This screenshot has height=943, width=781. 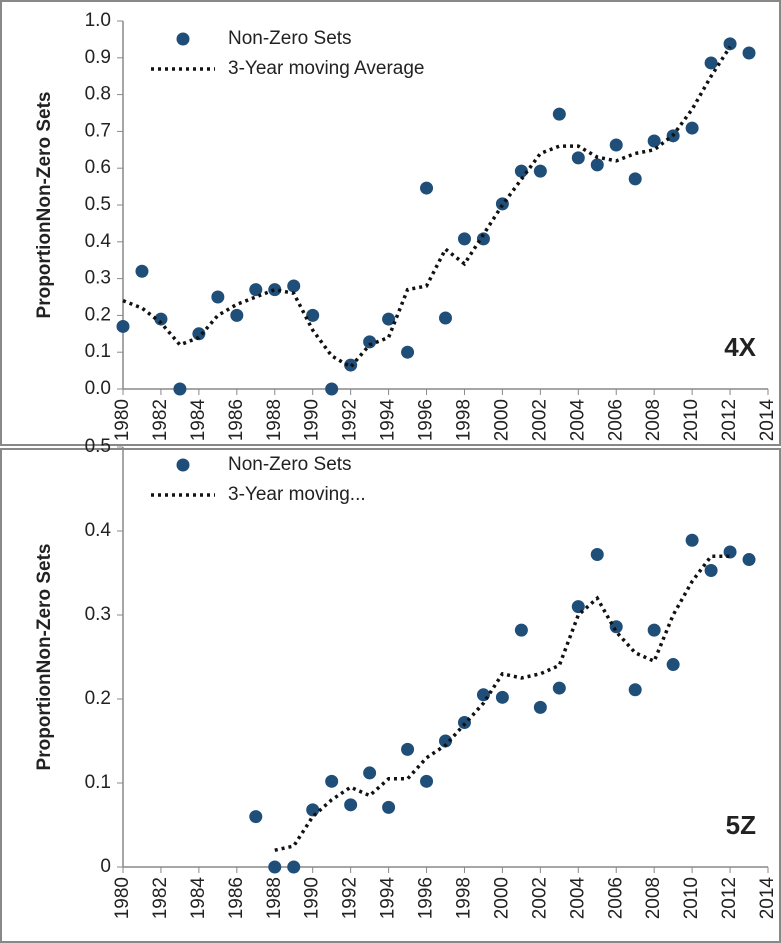 I want to click on x-tick-label: 2008, so click(x=653, y=898).